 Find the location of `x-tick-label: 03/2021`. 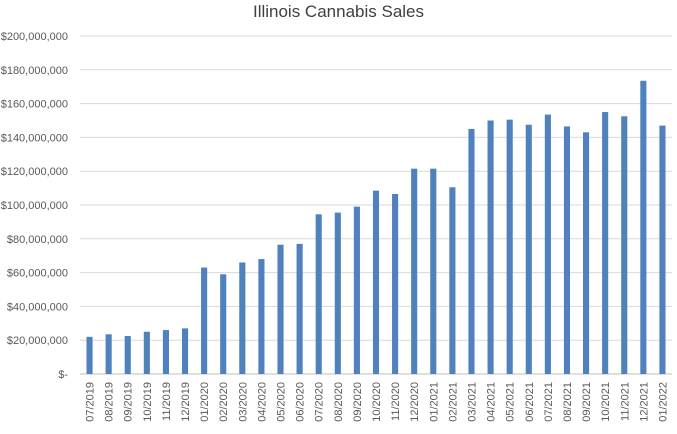

x-tick-label: 03/2021 is located at coordinates (472, 402).